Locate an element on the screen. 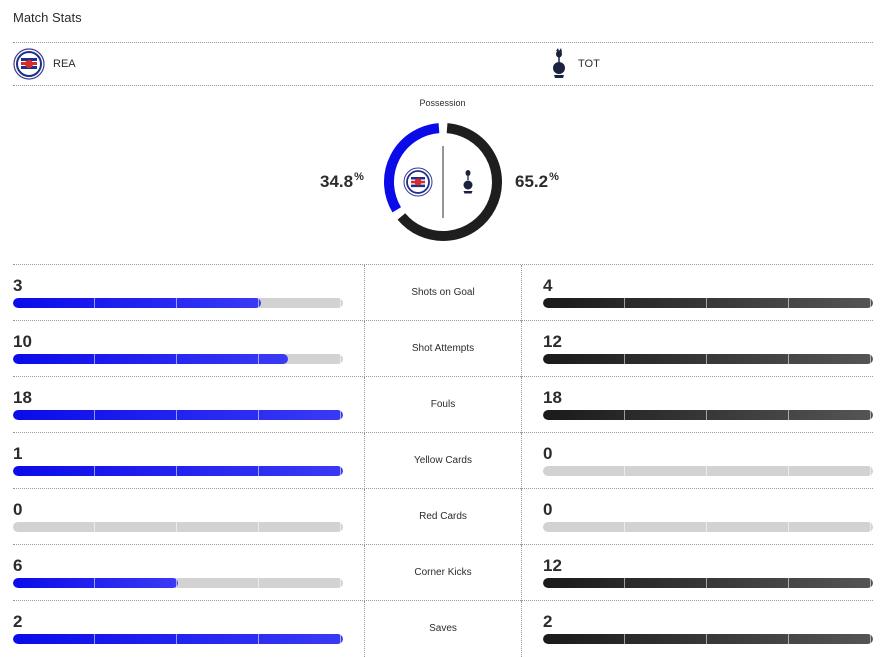 Image resolution: width=880 pixels, height=657 pixels. stat-row: 10 Shot Attempts 12 is located at coordinates (443, 348).